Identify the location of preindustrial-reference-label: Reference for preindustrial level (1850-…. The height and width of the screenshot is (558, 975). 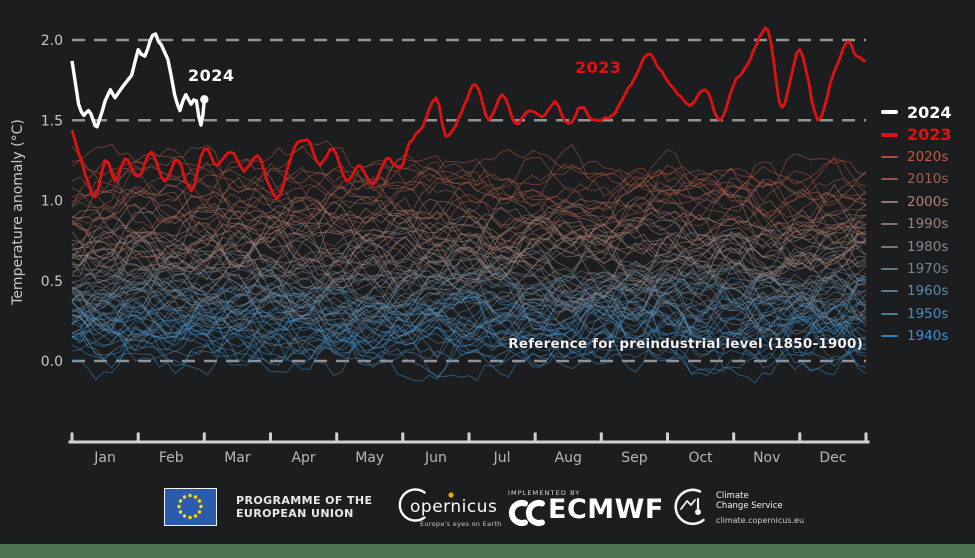
(685, 344).